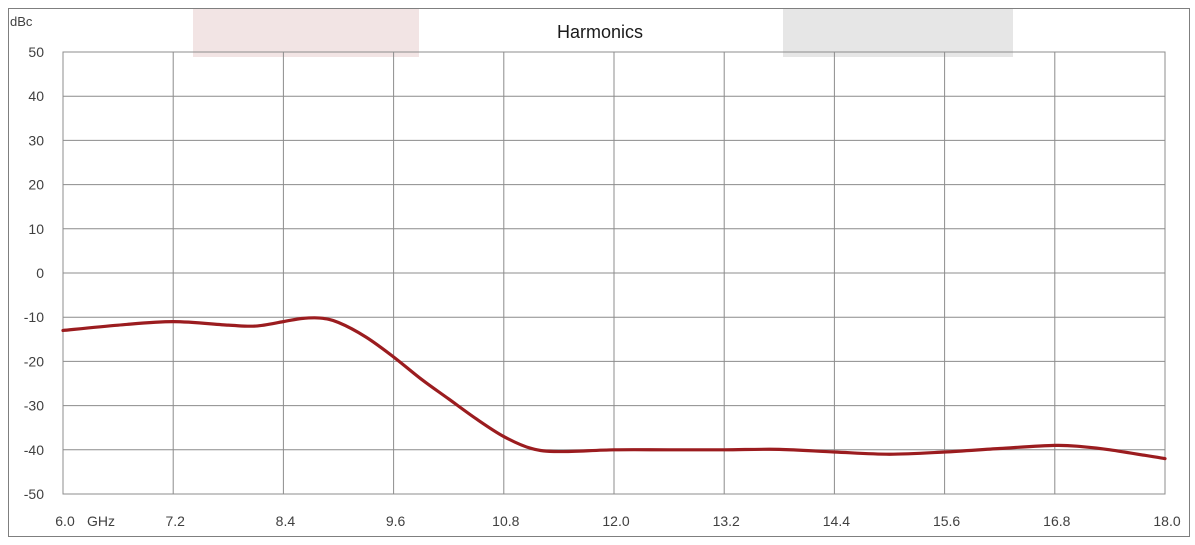  What do you see at coordinates (34, 450) in the screenshot?
I see `y-tick-label: -40` at bounding box center [34, 450].